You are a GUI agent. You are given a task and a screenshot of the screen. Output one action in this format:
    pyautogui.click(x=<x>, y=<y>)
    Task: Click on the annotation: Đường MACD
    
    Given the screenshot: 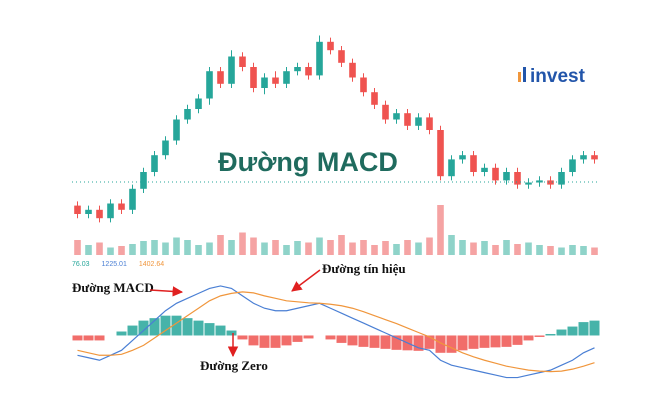 What is the action you would take?
    pyautogui.click(x=113, y=287)
    